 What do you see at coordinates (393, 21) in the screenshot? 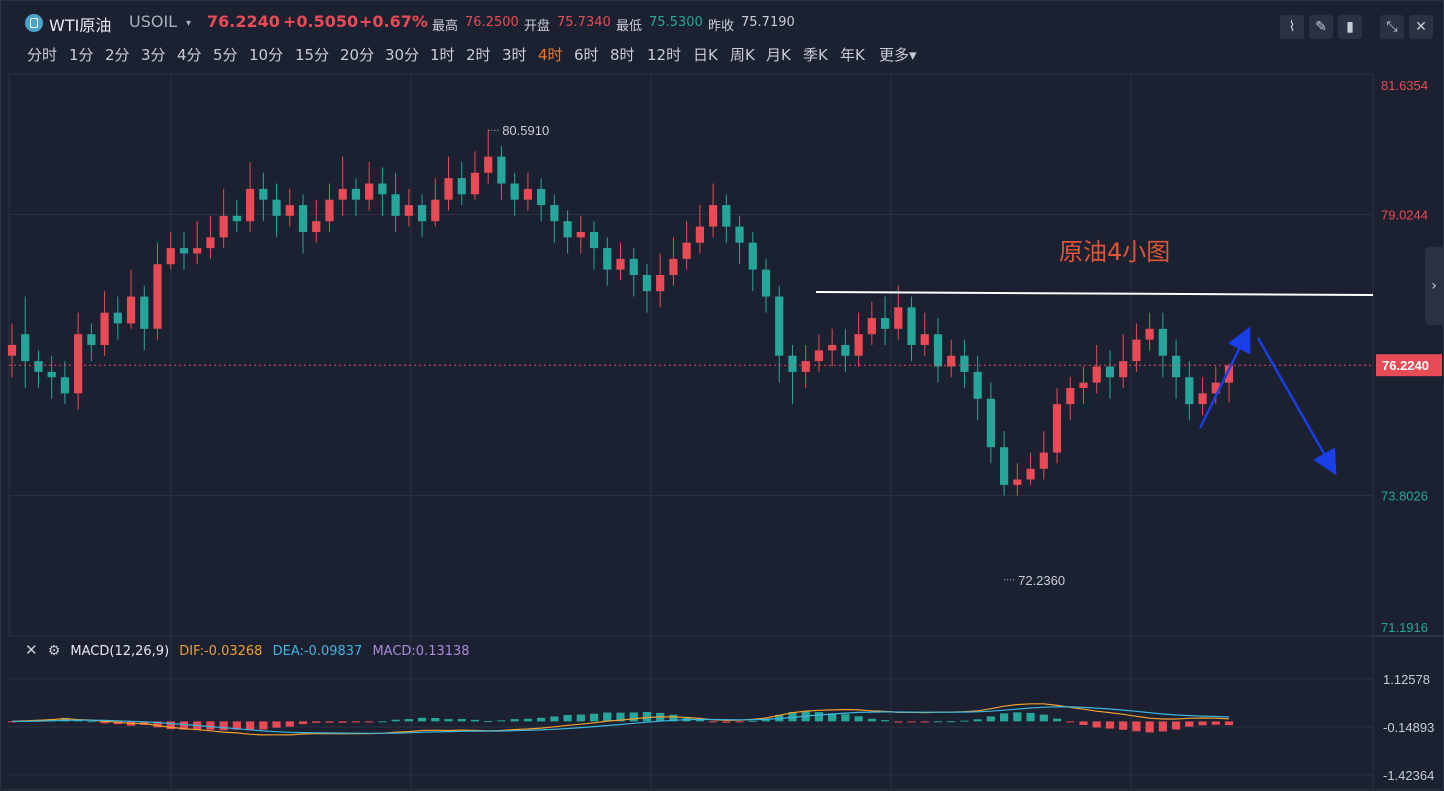
I see `price-change-pct: +0.67%` at bounding box center [393, 21].